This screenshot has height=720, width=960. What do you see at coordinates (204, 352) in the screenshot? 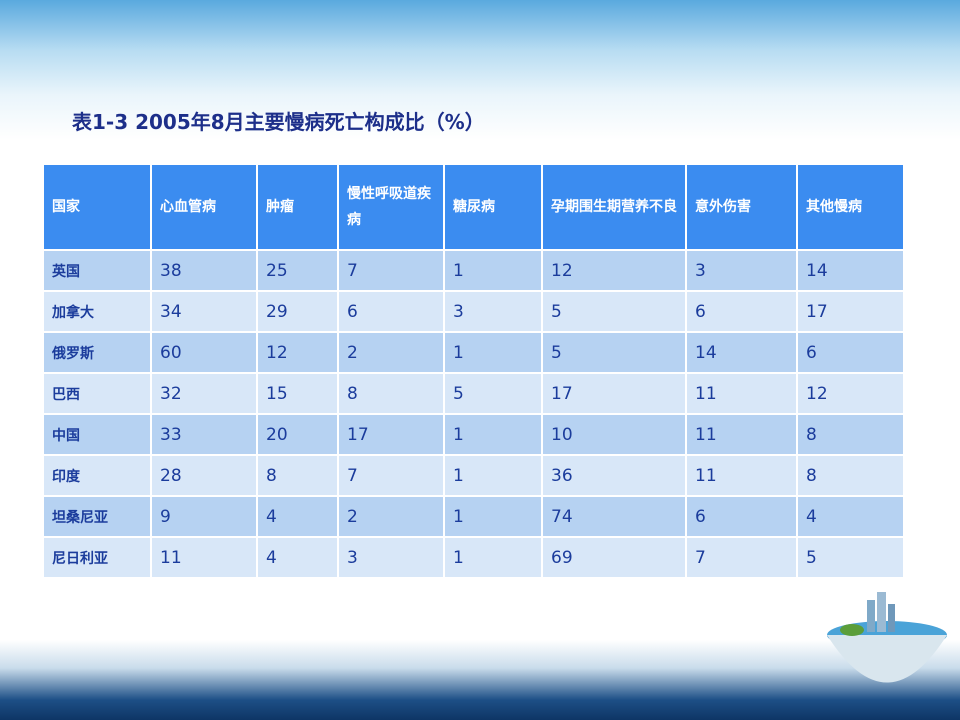
I see `value-cell: 60` at bounding box center [204, 352].